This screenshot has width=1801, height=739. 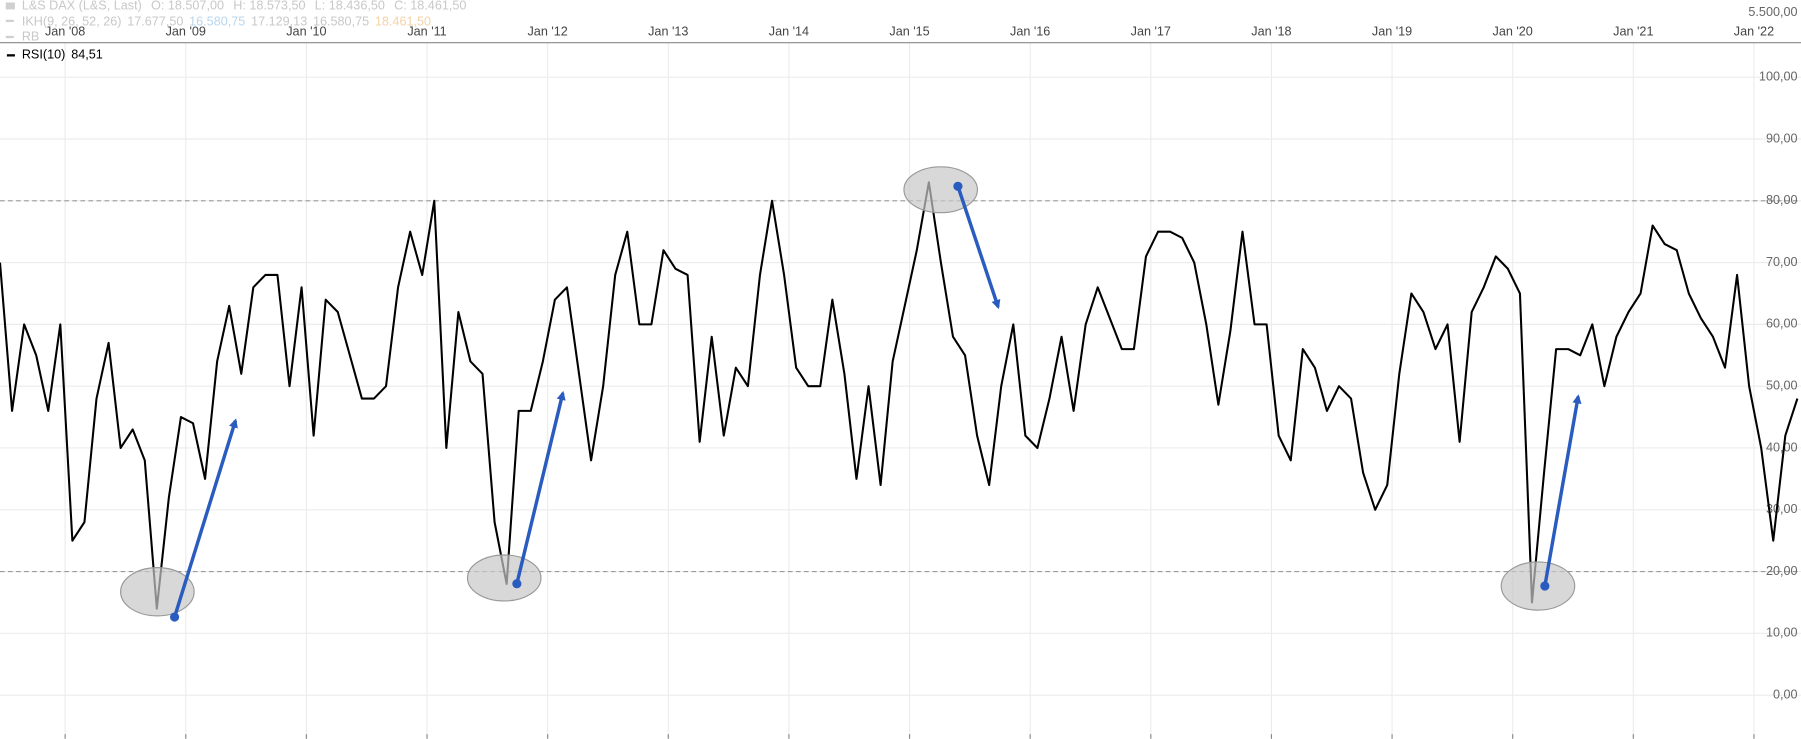 I want to click on x-tick-label: Jan '12, so click(x=547, y=32).